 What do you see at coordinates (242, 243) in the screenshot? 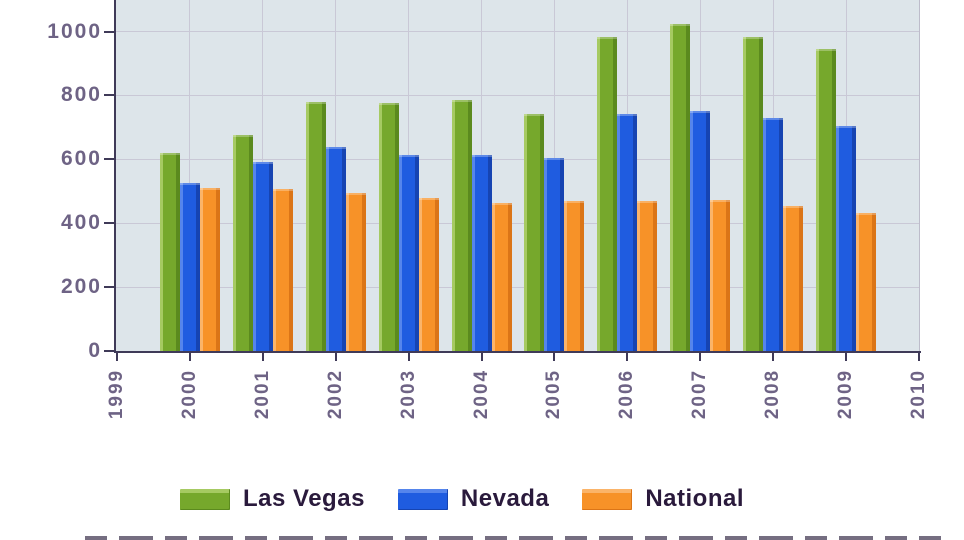
I see `bar-las-vegas-2001` at bounding box center [242, 243].